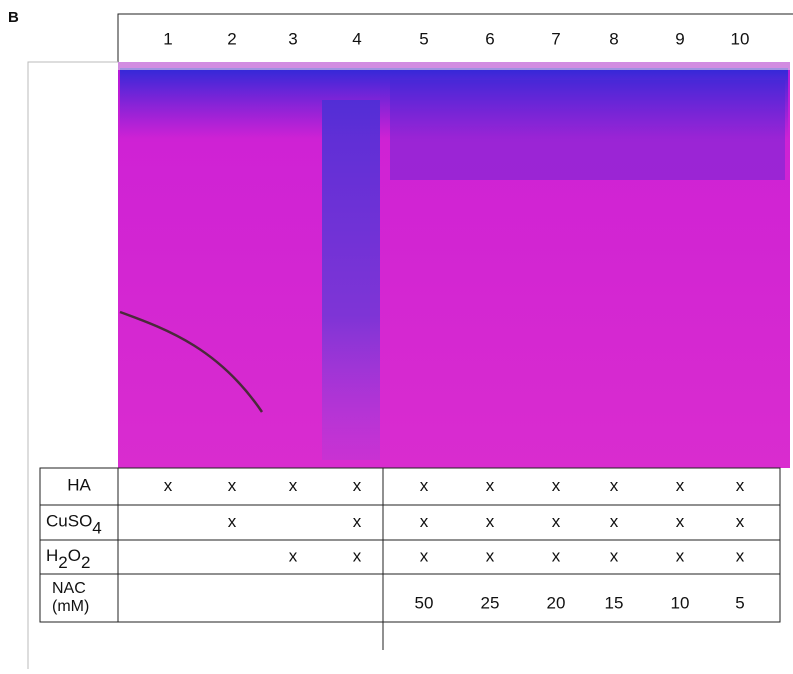  Describe the element at coordinates (69, 521) in the screenshot. I see `label-part: CuSO` at that location.